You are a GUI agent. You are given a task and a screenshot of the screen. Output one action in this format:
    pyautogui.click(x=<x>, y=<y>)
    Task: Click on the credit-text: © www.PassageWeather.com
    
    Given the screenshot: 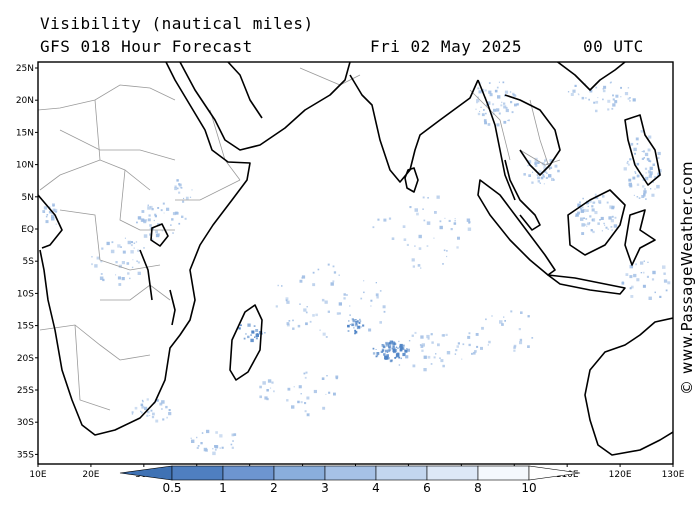 What is the action you would take?
    pyautogui.click(x=687, y=277)
    